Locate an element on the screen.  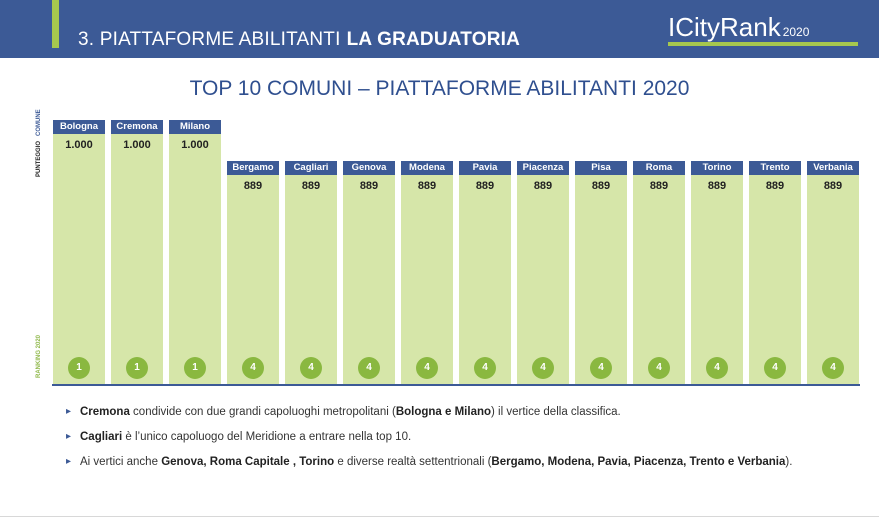
city-label: Bergamo is located at coordinates (253, 168).